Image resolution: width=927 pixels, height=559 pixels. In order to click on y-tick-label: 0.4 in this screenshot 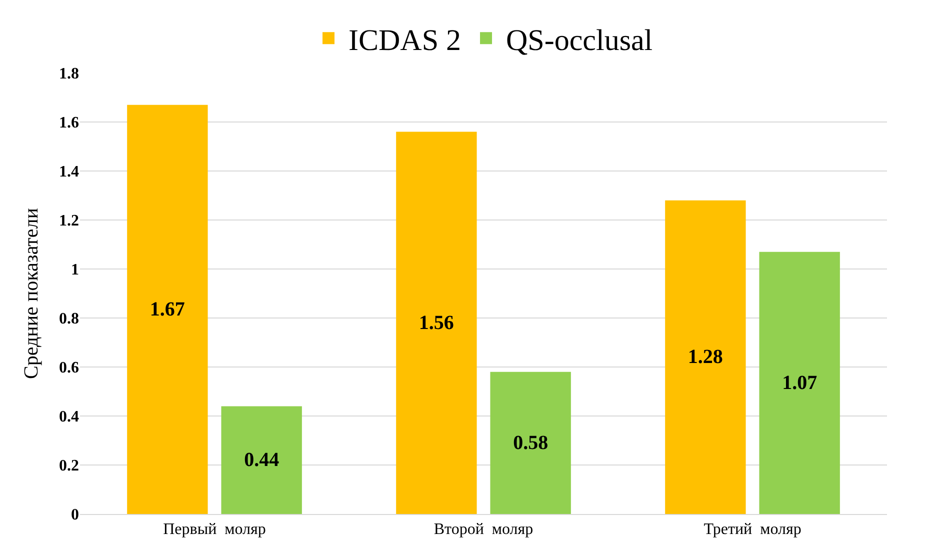, I will do `click(69, 417)`.